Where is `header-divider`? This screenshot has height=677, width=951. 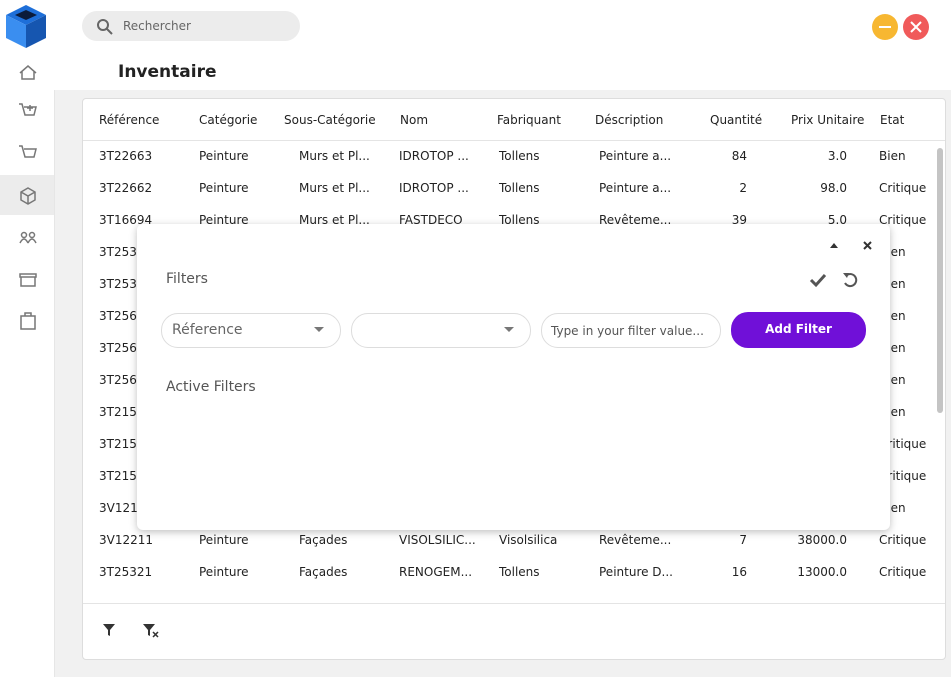 header-divider is located at coordinates (514, 140).